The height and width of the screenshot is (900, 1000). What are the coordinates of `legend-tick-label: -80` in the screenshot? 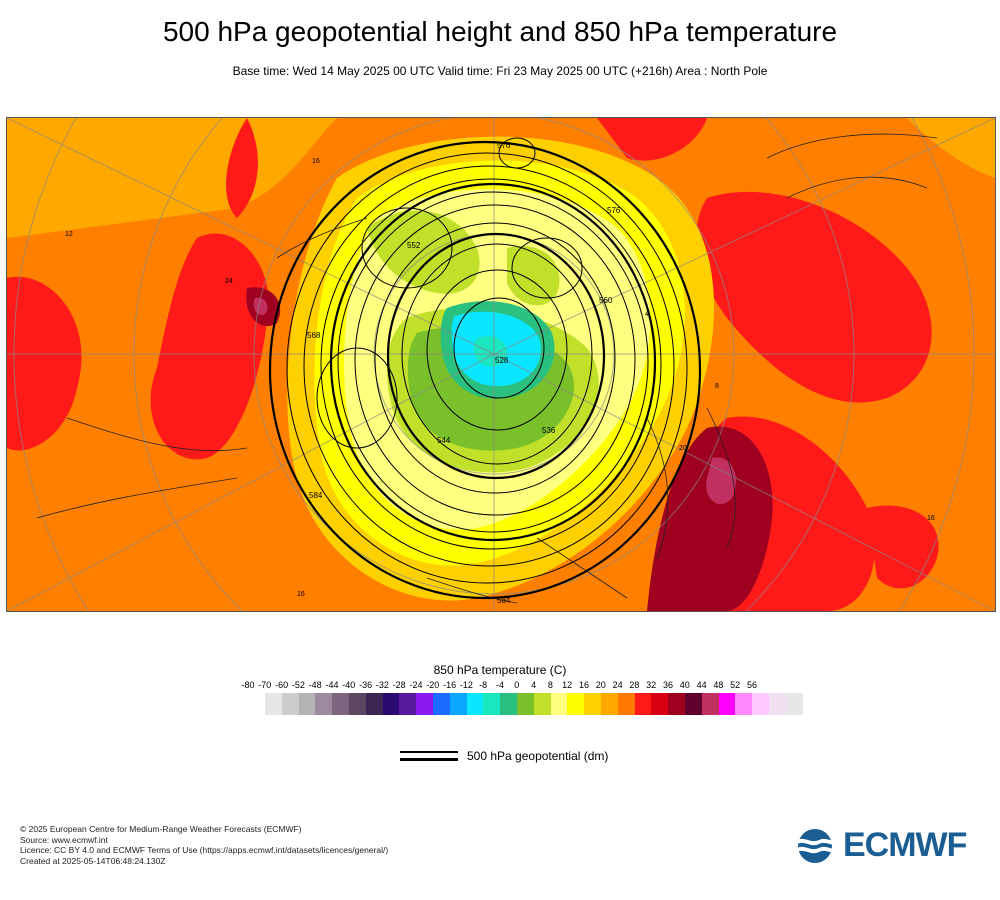 It's located at (248, 685).